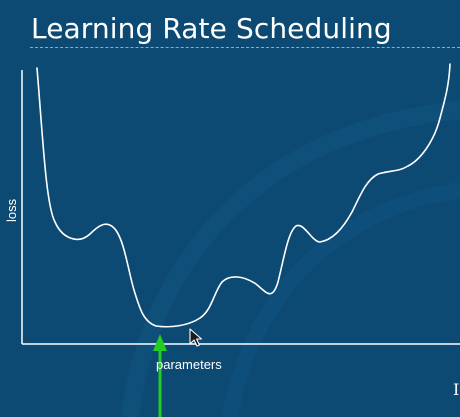  Describe the element at coordinates (456, 389) in the screenshot. I see `corner-glyph: I` at that location.